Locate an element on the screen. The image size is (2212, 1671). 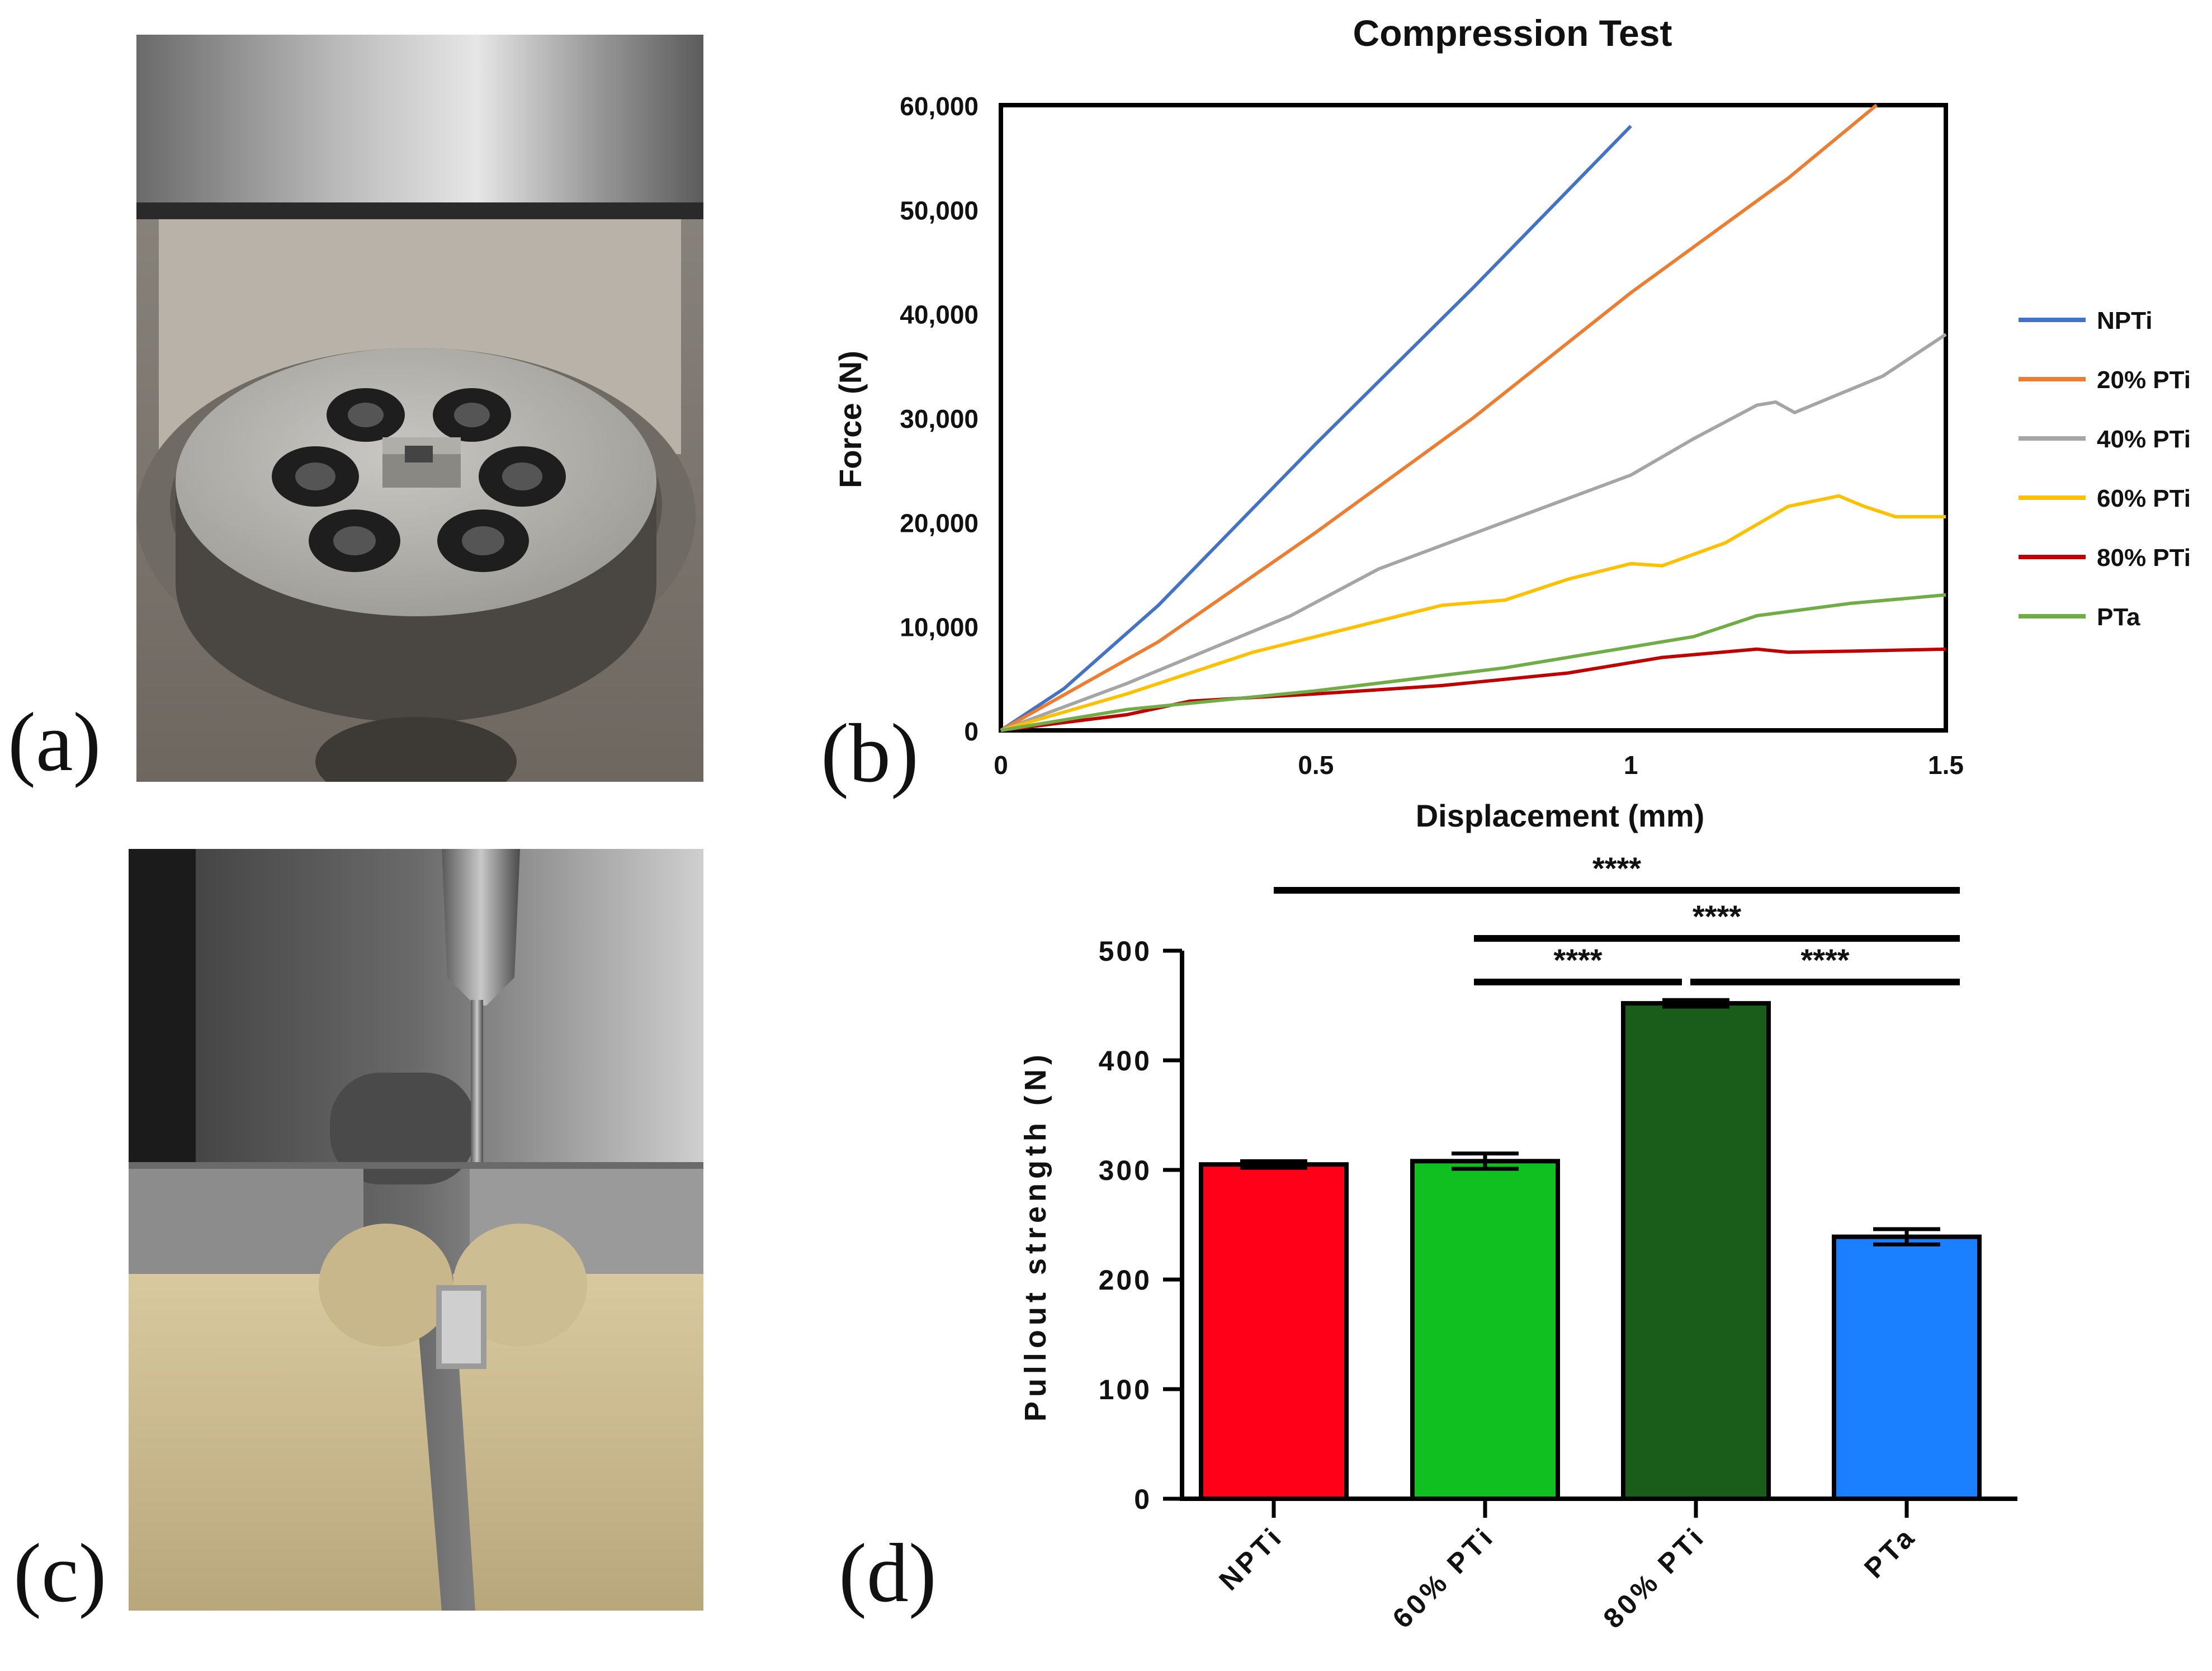
legend-label: 60% PTi is located at coordinates (2144, 498).